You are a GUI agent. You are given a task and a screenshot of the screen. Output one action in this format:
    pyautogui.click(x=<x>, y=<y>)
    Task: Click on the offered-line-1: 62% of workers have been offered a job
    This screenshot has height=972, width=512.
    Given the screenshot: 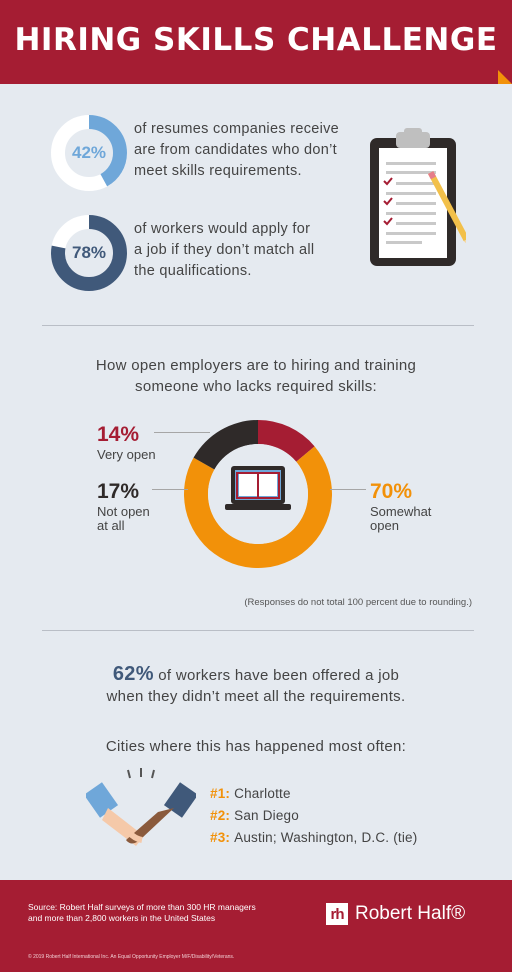 What is the action you would take?
    pyautogui.click(x=256, y=675)
    